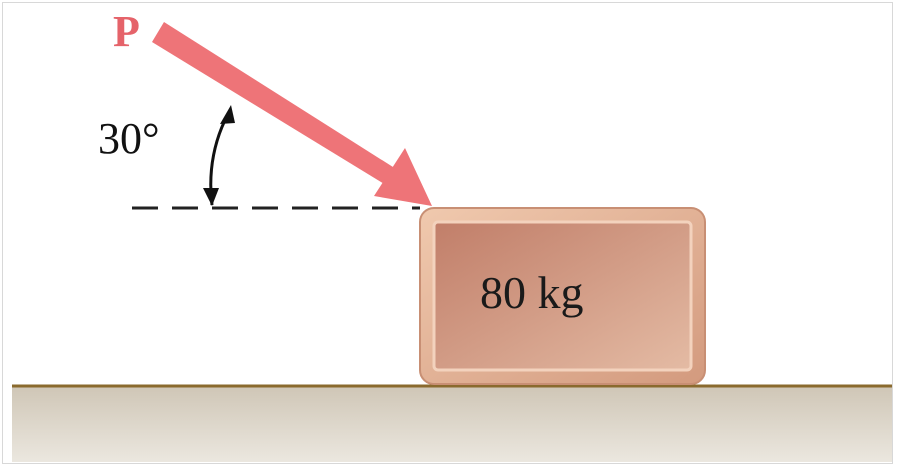  Describe the element at coordinates (227, 114) in the screenshot. I see `arc-arrowhead-top-icon` at that location.